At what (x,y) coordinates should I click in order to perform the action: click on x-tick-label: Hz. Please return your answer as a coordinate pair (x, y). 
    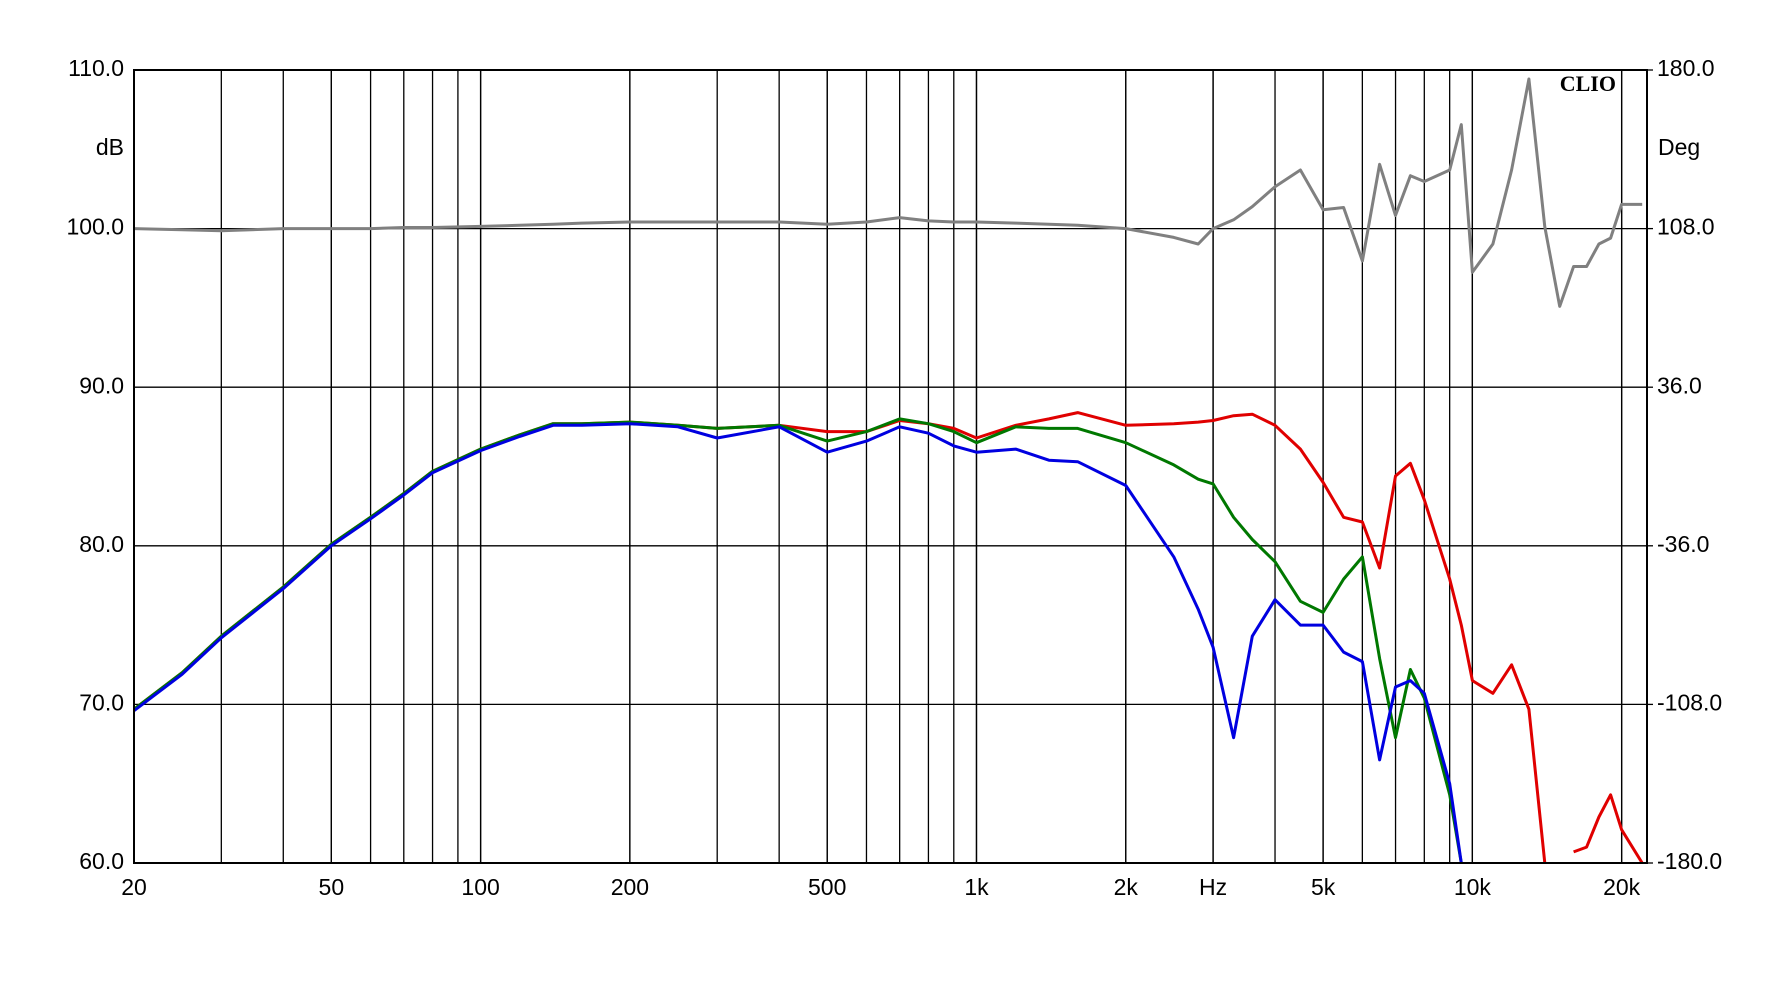
    Looking at the image, I should click on (1213, 887).